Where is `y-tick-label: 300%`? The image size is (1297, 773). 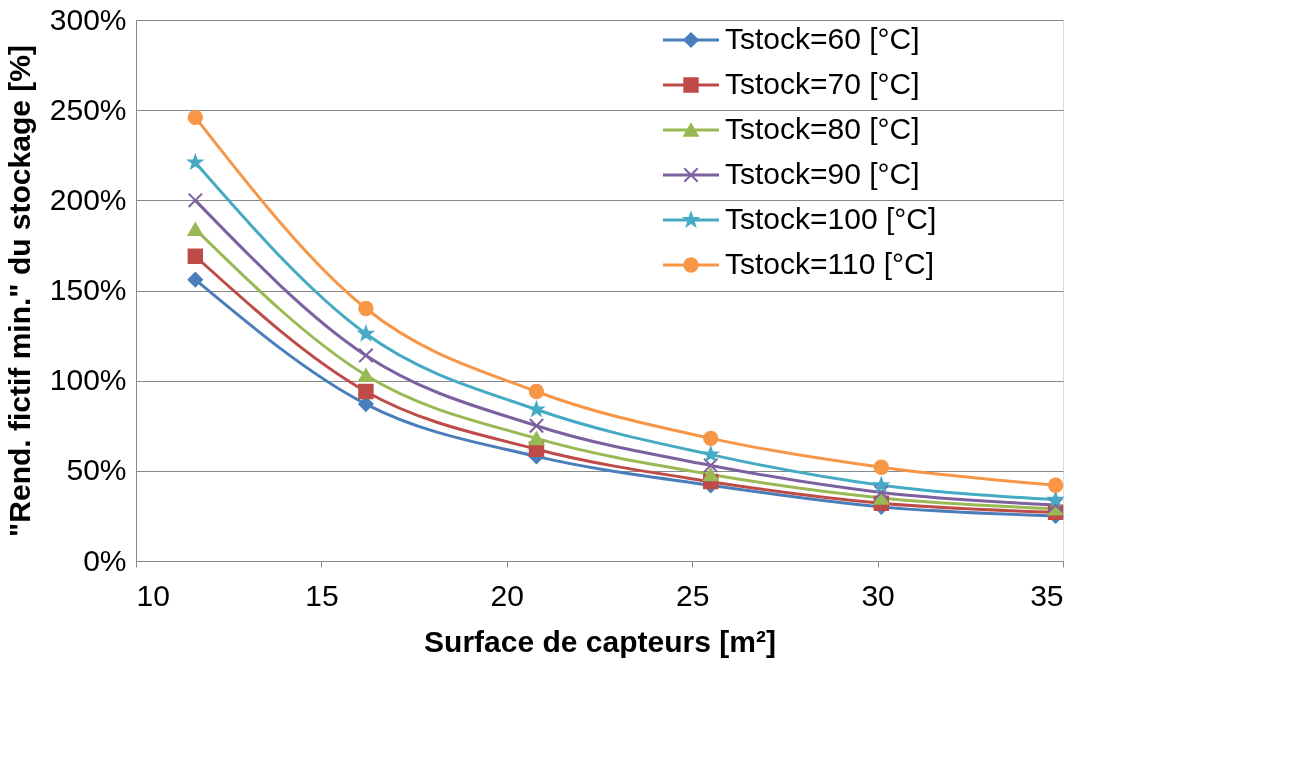
y-tick-label: 300% is located at coordinates (88, 19).